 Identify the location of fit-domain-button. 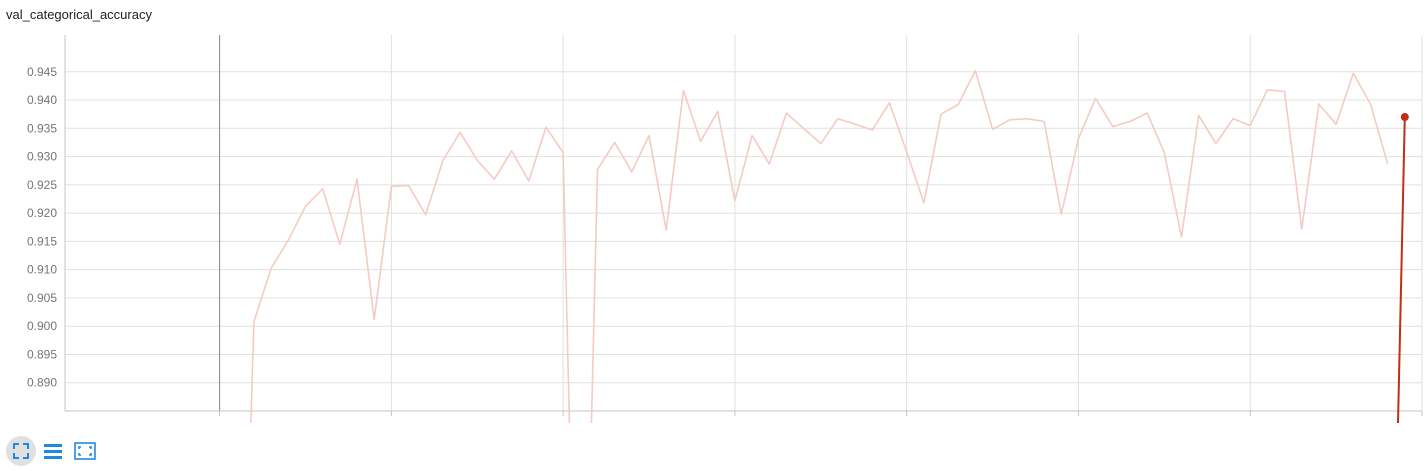
(85, 451).